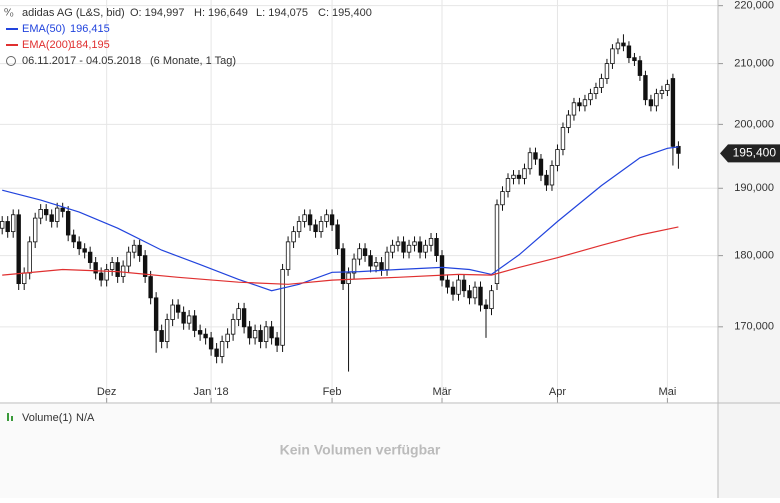  I want to click on ohlc-label: H: 196,649, so click(221, 13).